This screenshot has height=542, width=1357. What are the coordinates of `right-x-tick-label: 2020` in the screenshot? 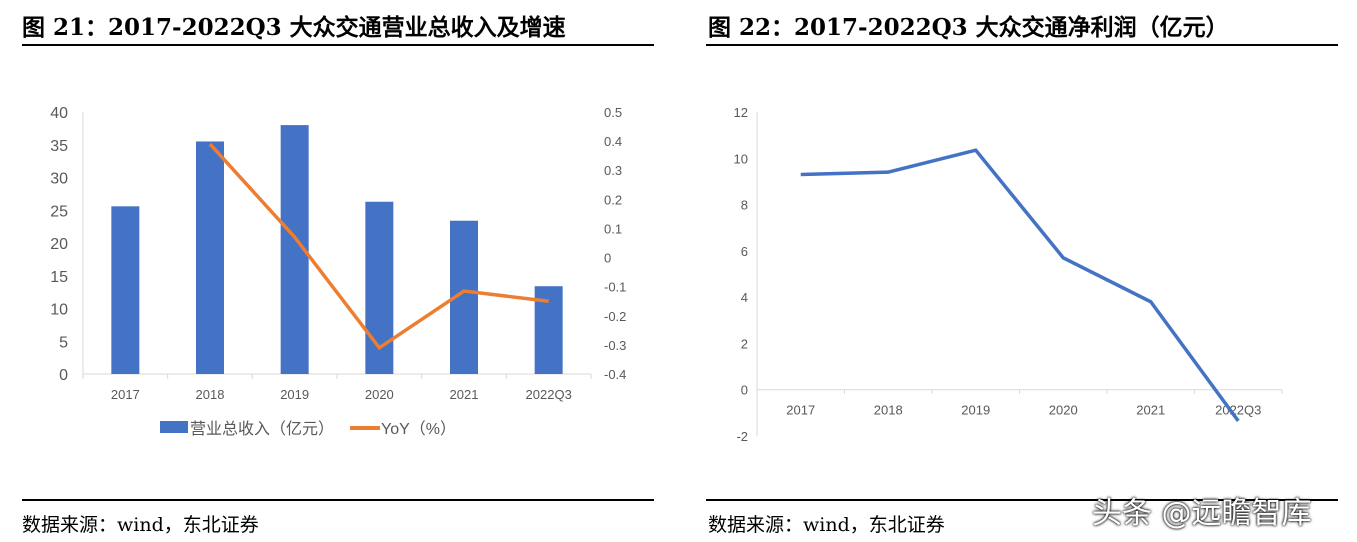 It's located at (1063, 410).